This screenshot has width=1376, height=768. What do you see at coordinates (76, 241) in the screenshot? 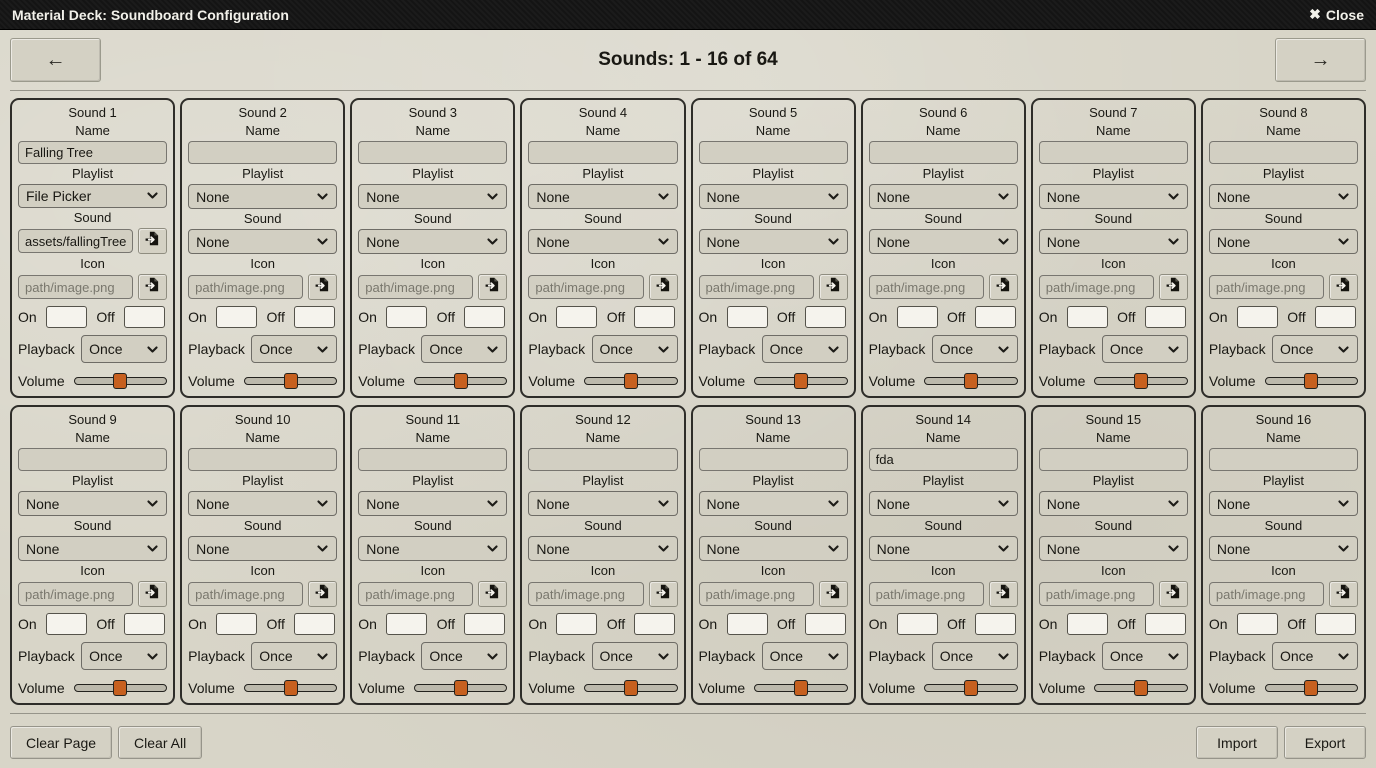
I see `sound-file-input` at bounding box center [76, 241].